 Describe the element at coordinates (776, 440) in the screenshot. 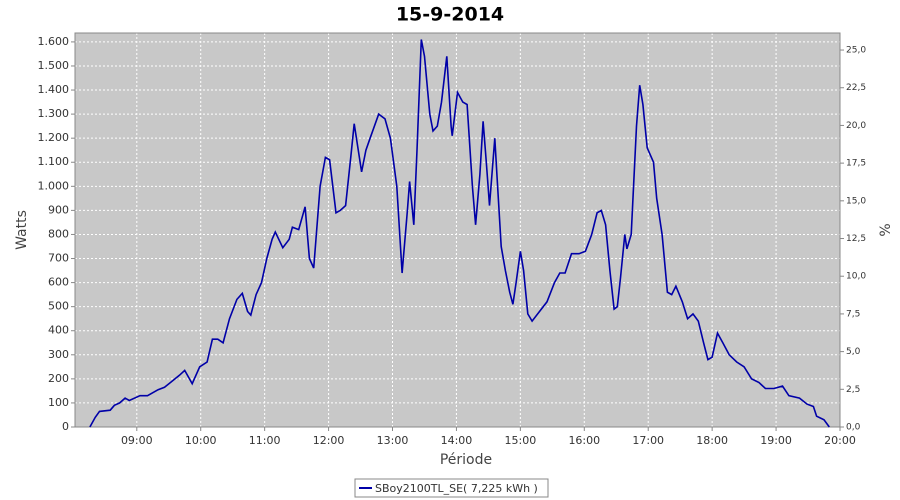

I see `x-tick-label: 19:00` at that location.